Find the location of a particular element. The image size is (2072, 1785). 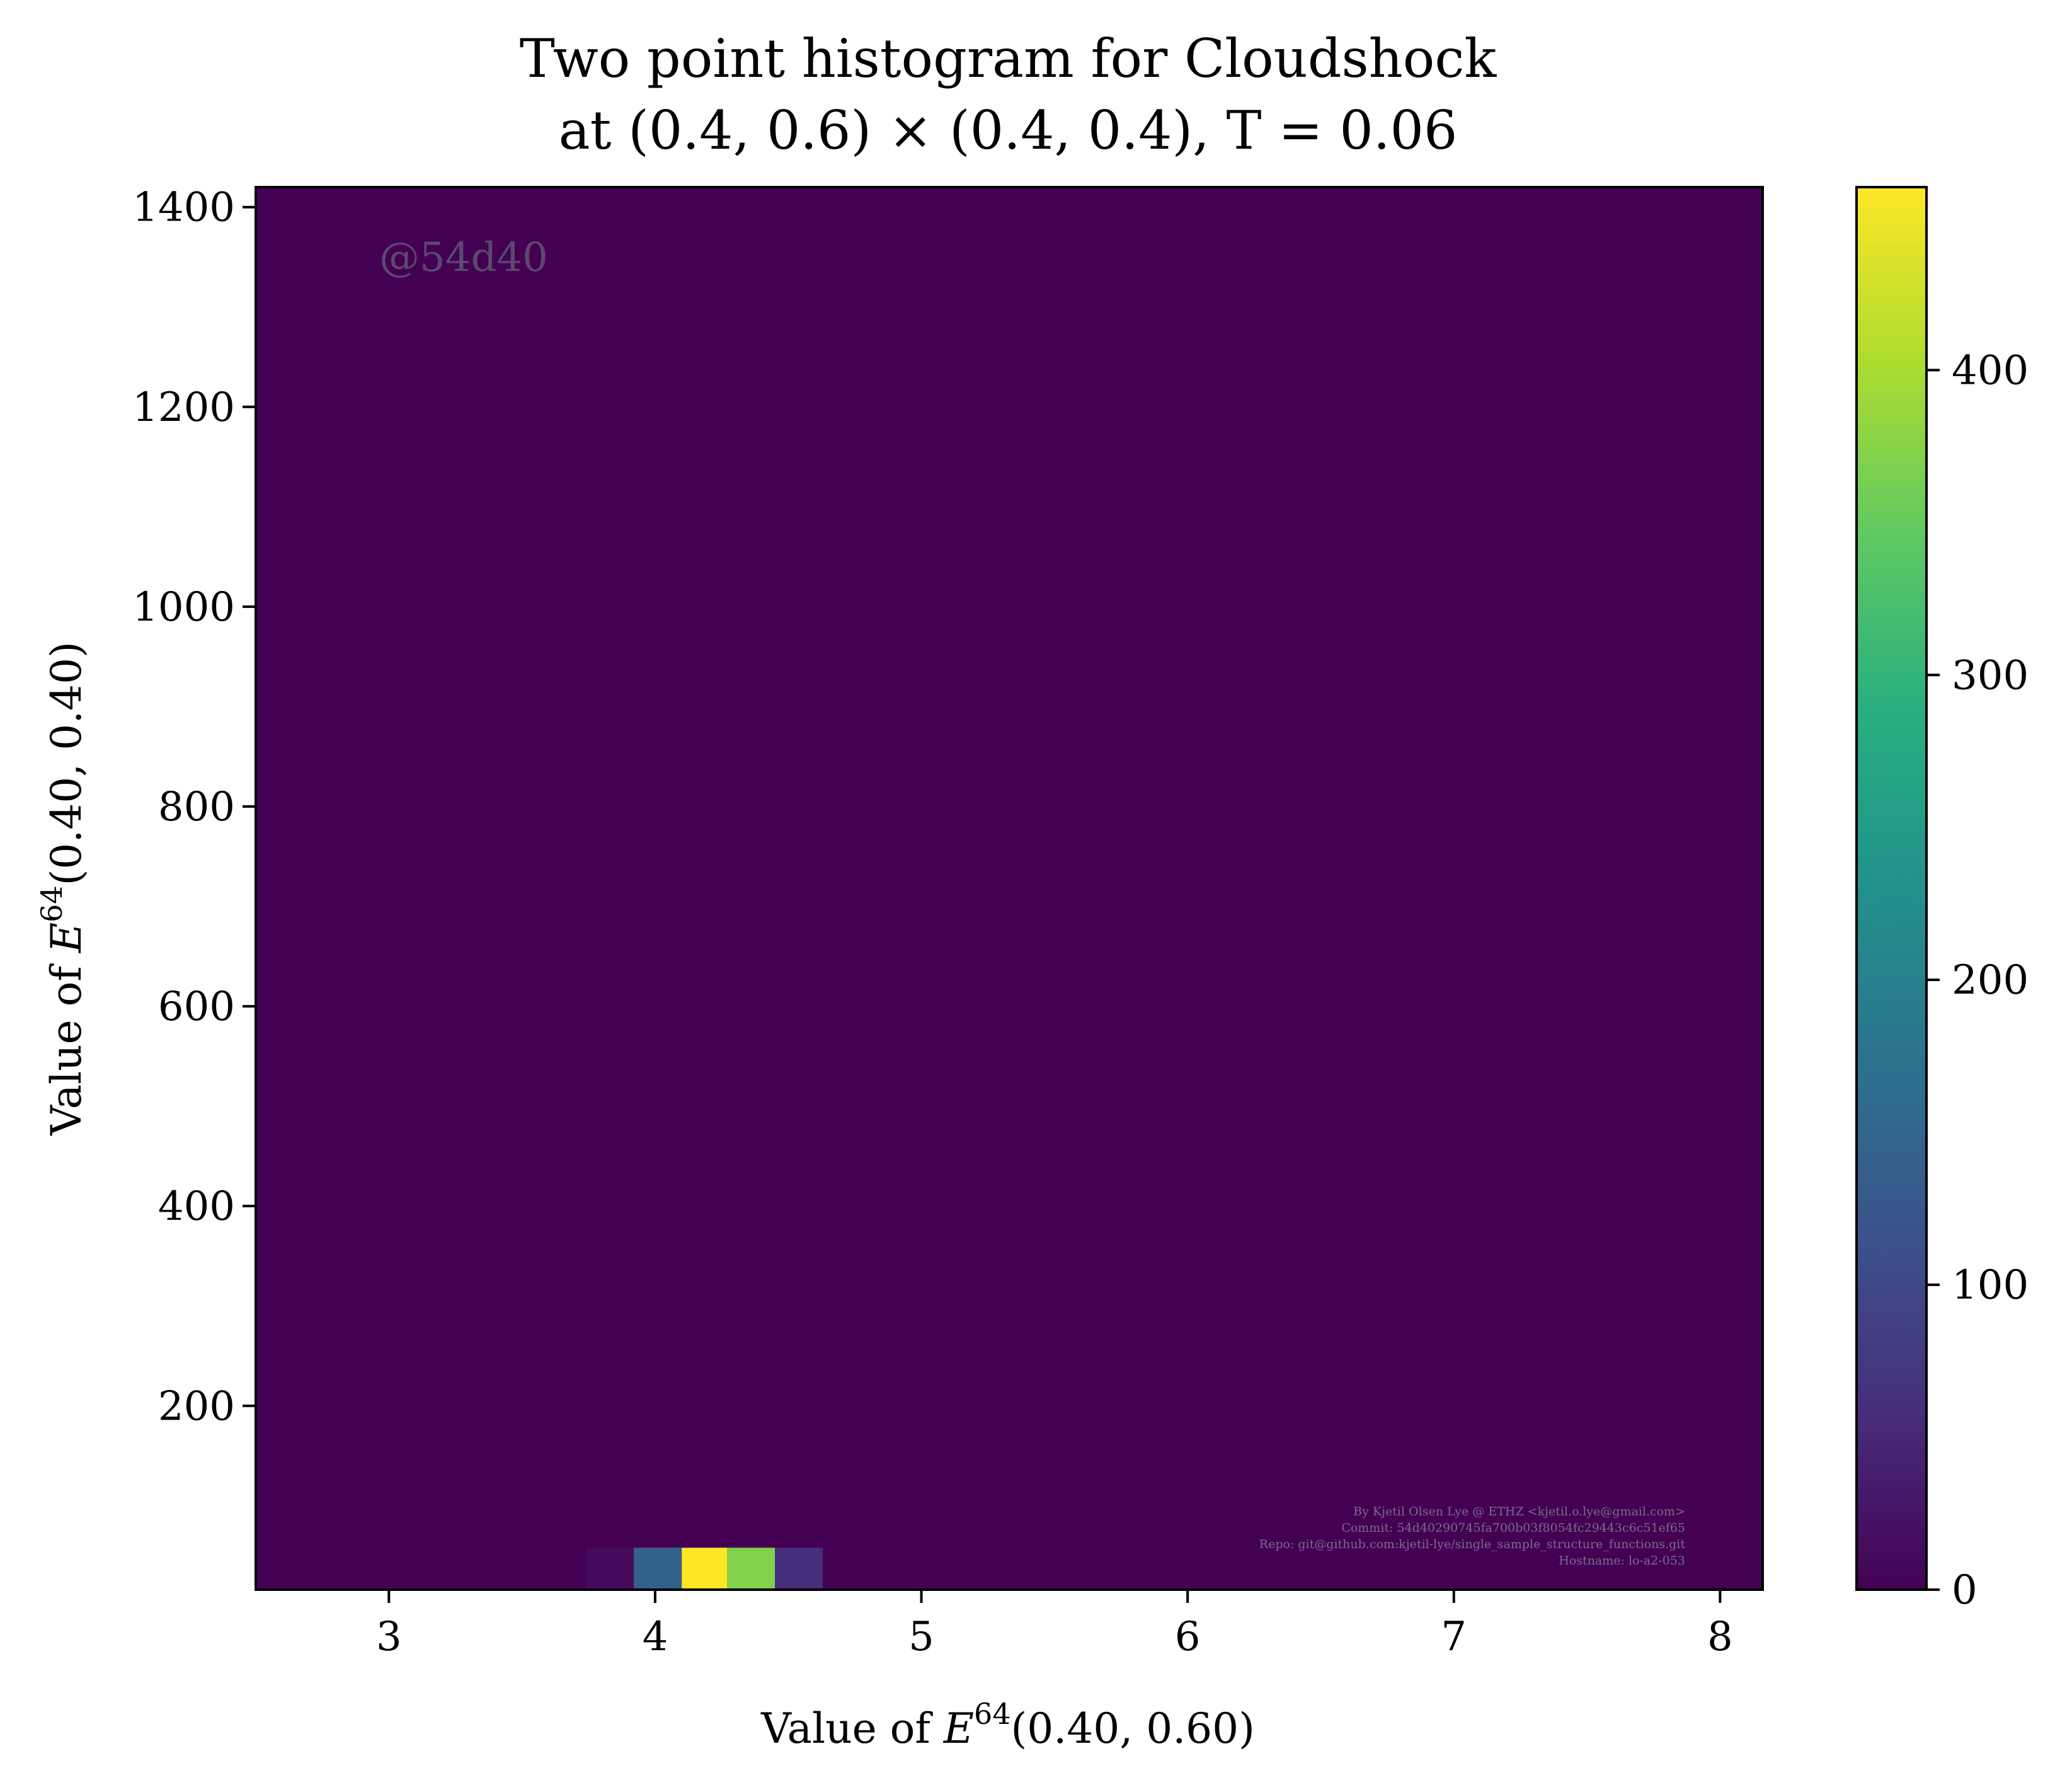

x-tick-label-1: 4 is located at coordinates (655, 1637).